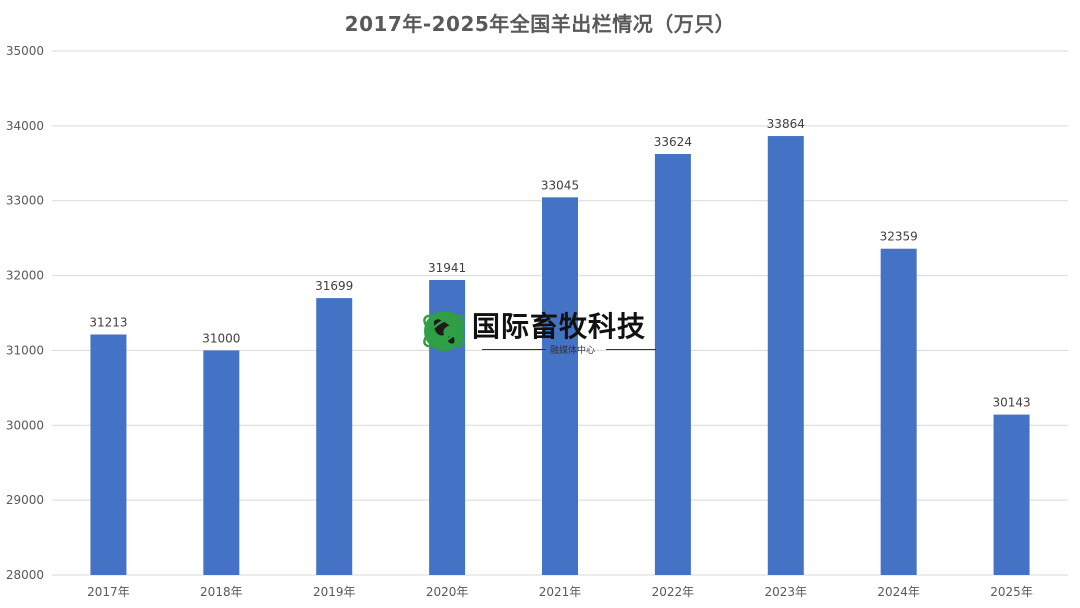 The height and width of the screenshot is (608, 1080). I want to click on x-tick-label: 2025年, so click(1011, 592).